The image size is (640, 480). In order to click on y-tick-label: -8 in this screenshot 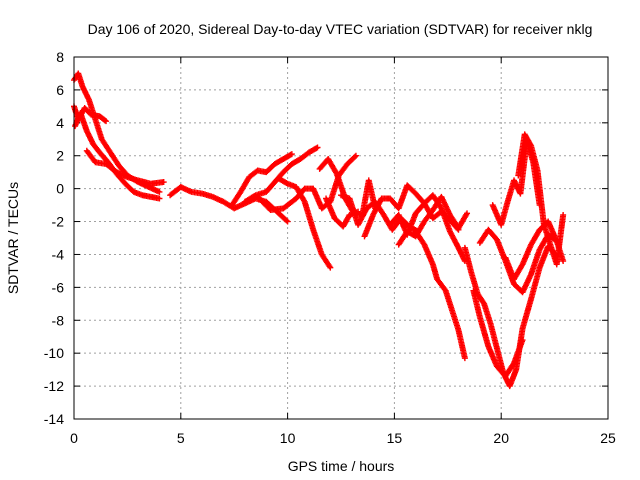, I will do `click(58, 320)`.